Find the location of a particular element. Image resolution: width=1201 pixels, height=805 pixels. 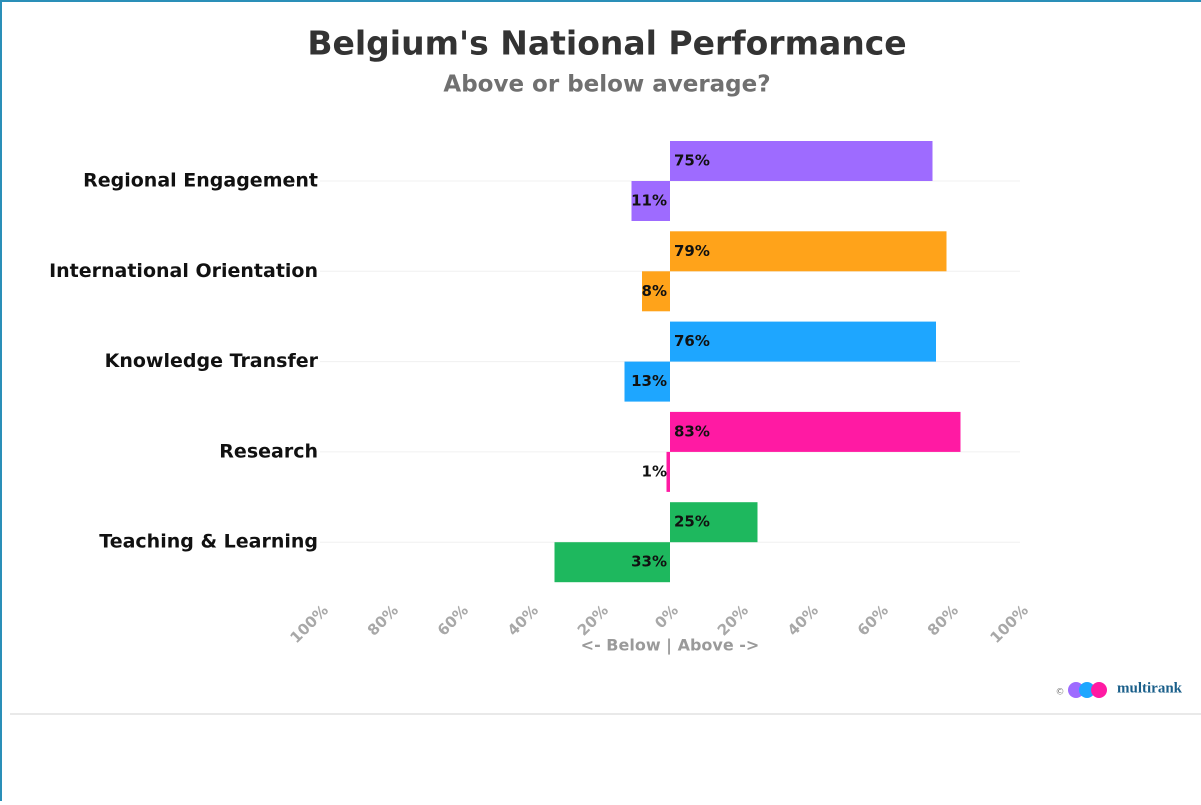

y-tick-label: Research is located at coordinates (268, 451).